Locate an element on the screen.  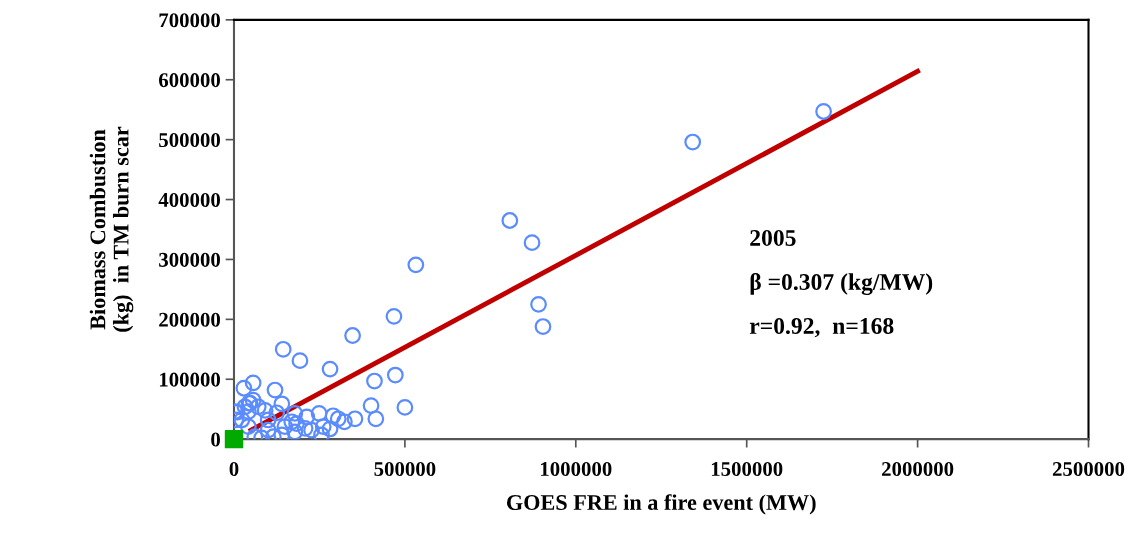
y-tick-label: 100000 is located at coordinates (189, 379).